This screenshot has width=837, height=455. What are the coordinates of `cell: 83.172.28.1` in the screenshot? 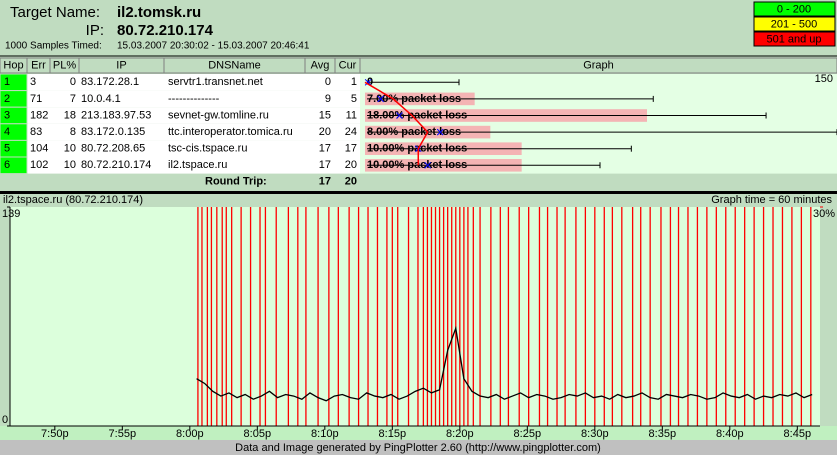 It's located at (110, 82).